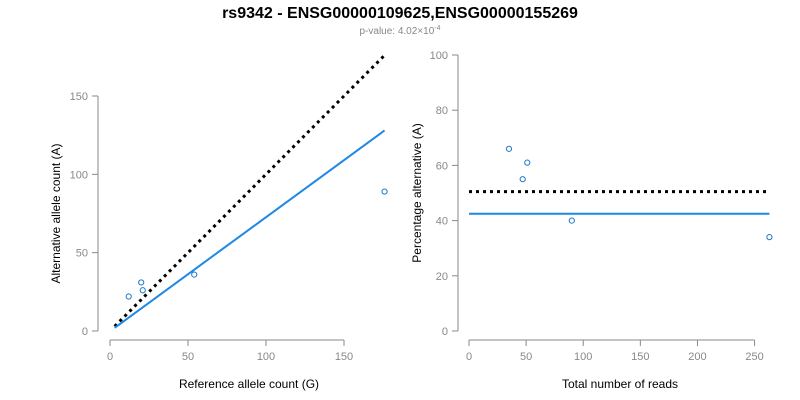 This screenshot has height=400, width=800. I want to click on percentage-x-tick-label: 50, so click(526, 357).